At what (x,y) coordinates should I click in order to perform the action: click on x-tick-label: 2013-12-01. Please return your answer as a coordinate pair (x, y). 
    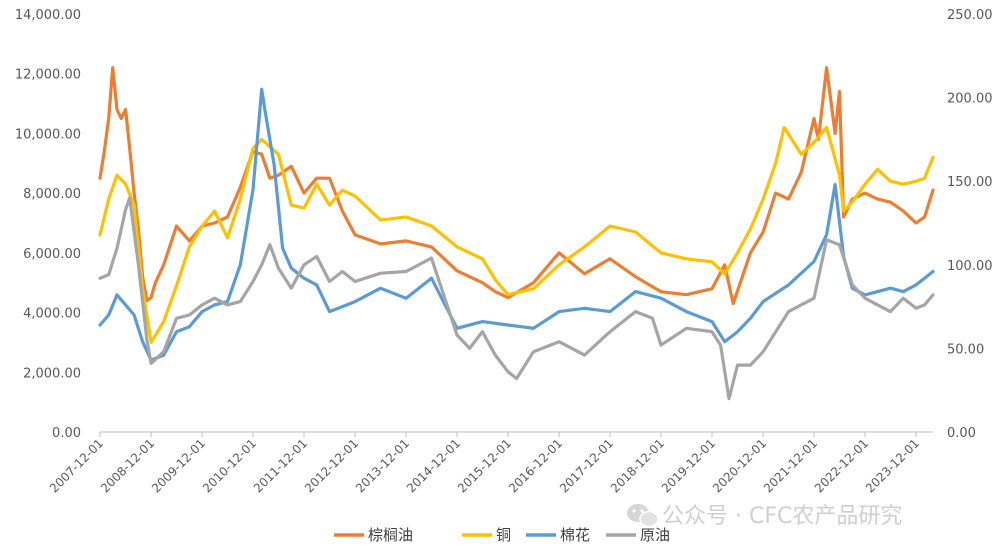
    Looking at the image, I should click on (382, 465).